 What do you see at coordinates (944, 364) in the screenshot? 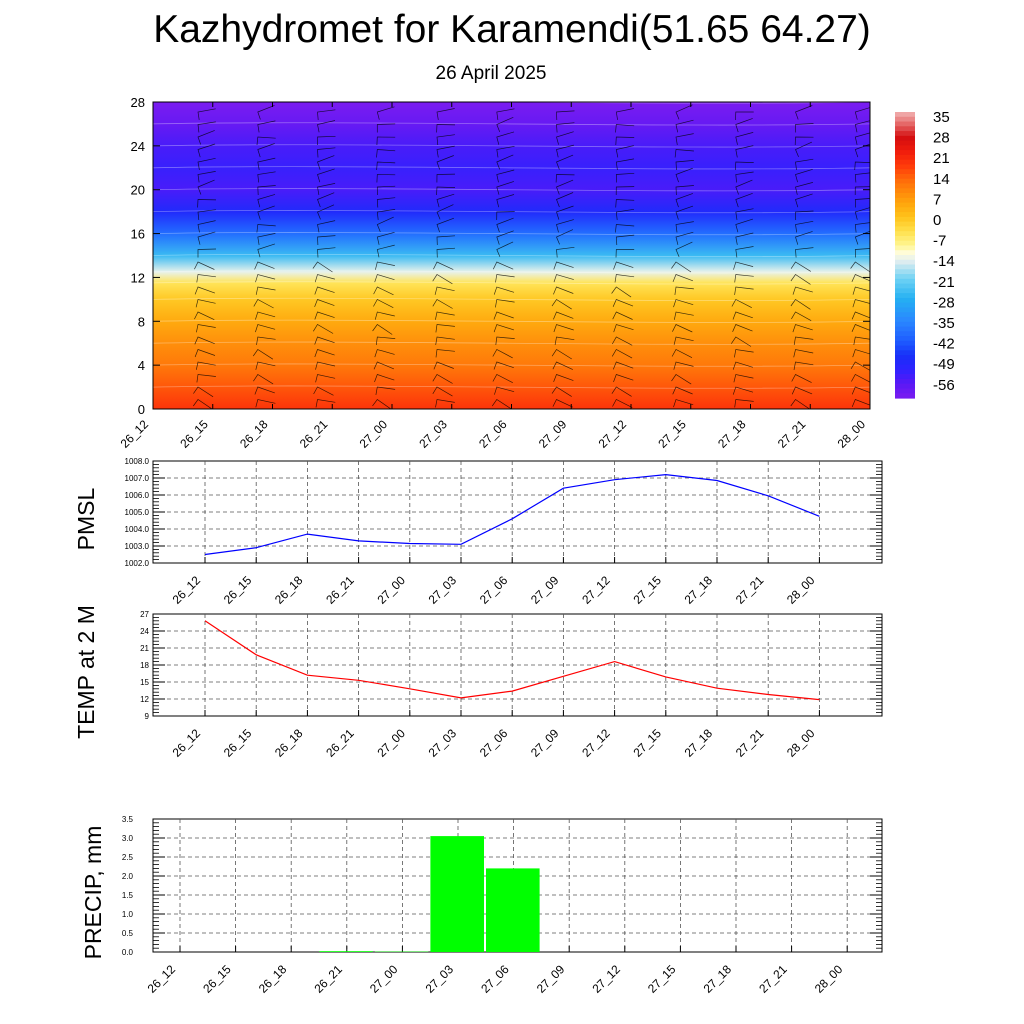
I see `colorbar-label: -49` at bounding box center [944, 364].